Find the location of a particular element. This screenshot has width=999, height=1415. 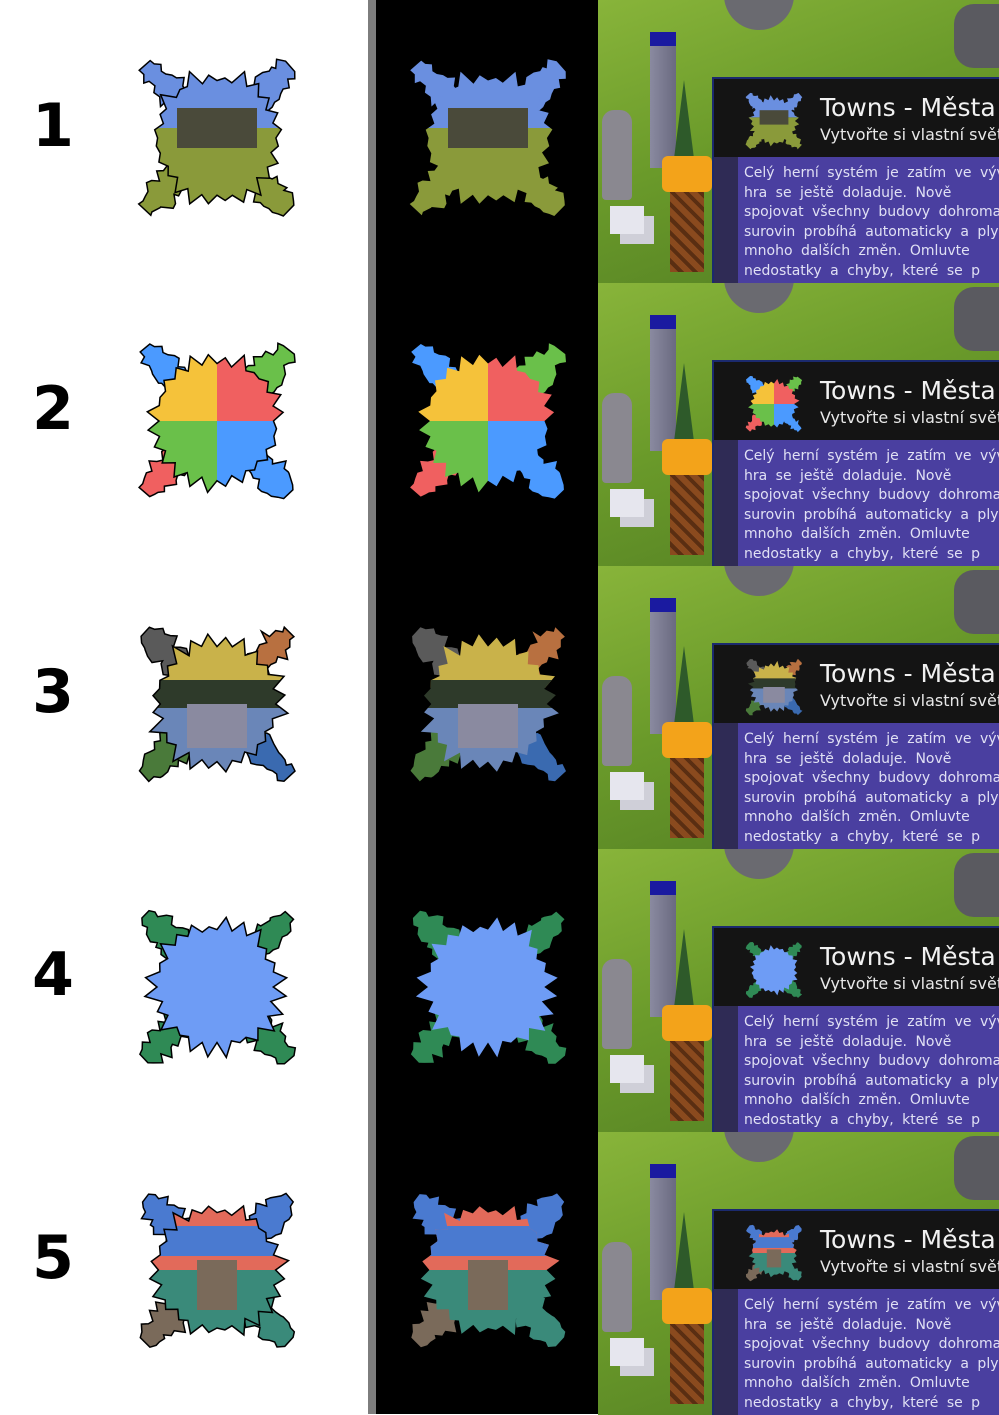

row-number: 2 is located at coordinates (53, 409).